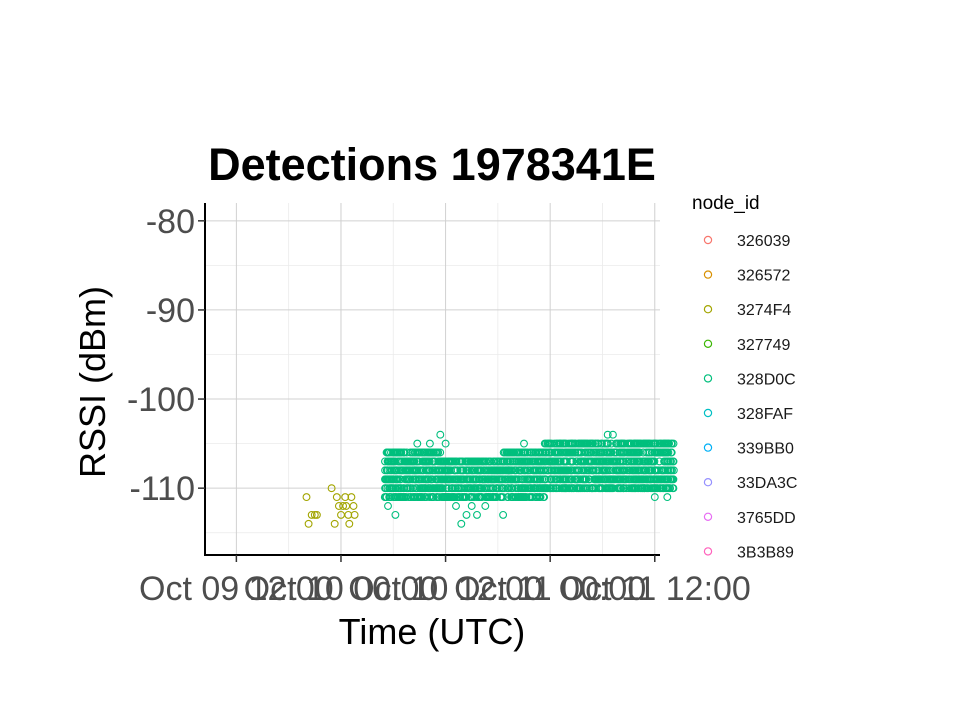 This screenshot has height=720, width=960. Describe the element at coordinates (726, 203) in the screenshot. I see `legend-title: node_id` at that location.